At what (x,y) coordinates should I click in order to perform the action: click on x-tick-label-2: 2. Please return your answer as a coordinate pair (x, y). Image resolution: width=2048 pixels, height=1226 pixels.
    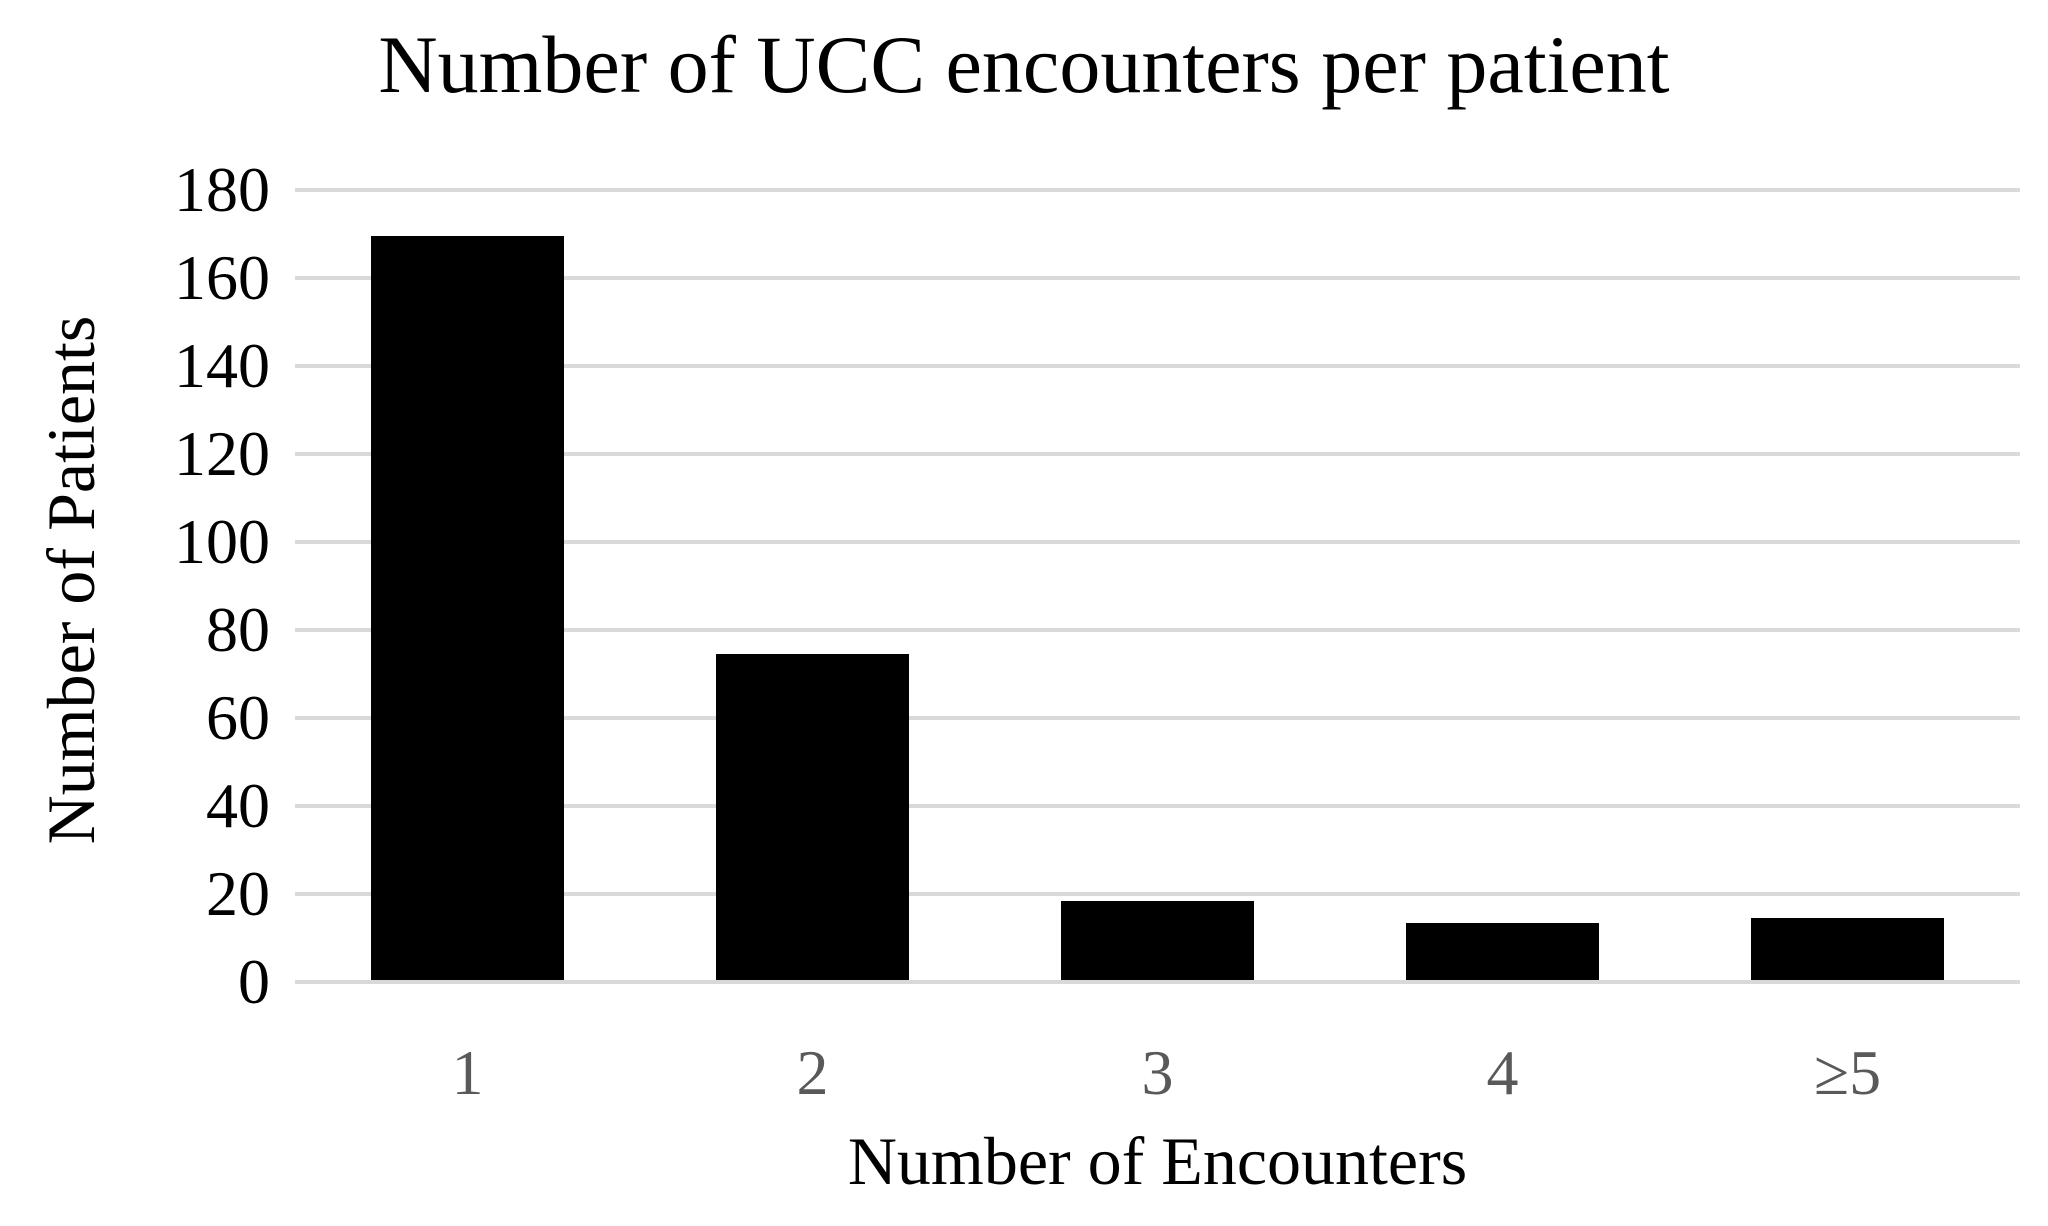
    Looking at the image, I should click on (812, 1072).